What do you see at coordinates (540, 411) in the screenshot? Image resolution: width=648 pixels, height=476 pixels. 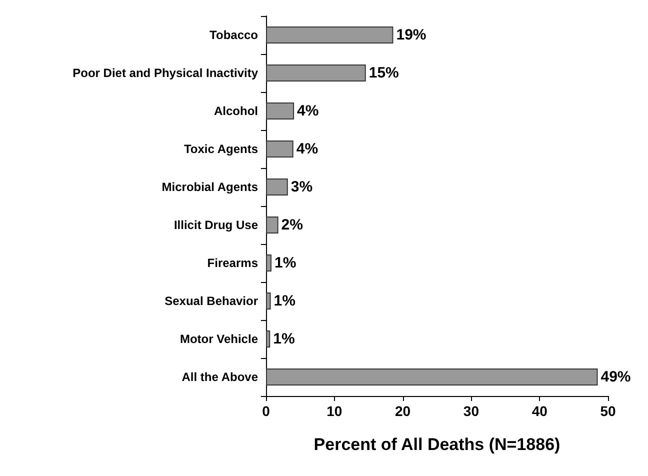 I see `x-tick-label: 40` at bounding box center [540, 411].